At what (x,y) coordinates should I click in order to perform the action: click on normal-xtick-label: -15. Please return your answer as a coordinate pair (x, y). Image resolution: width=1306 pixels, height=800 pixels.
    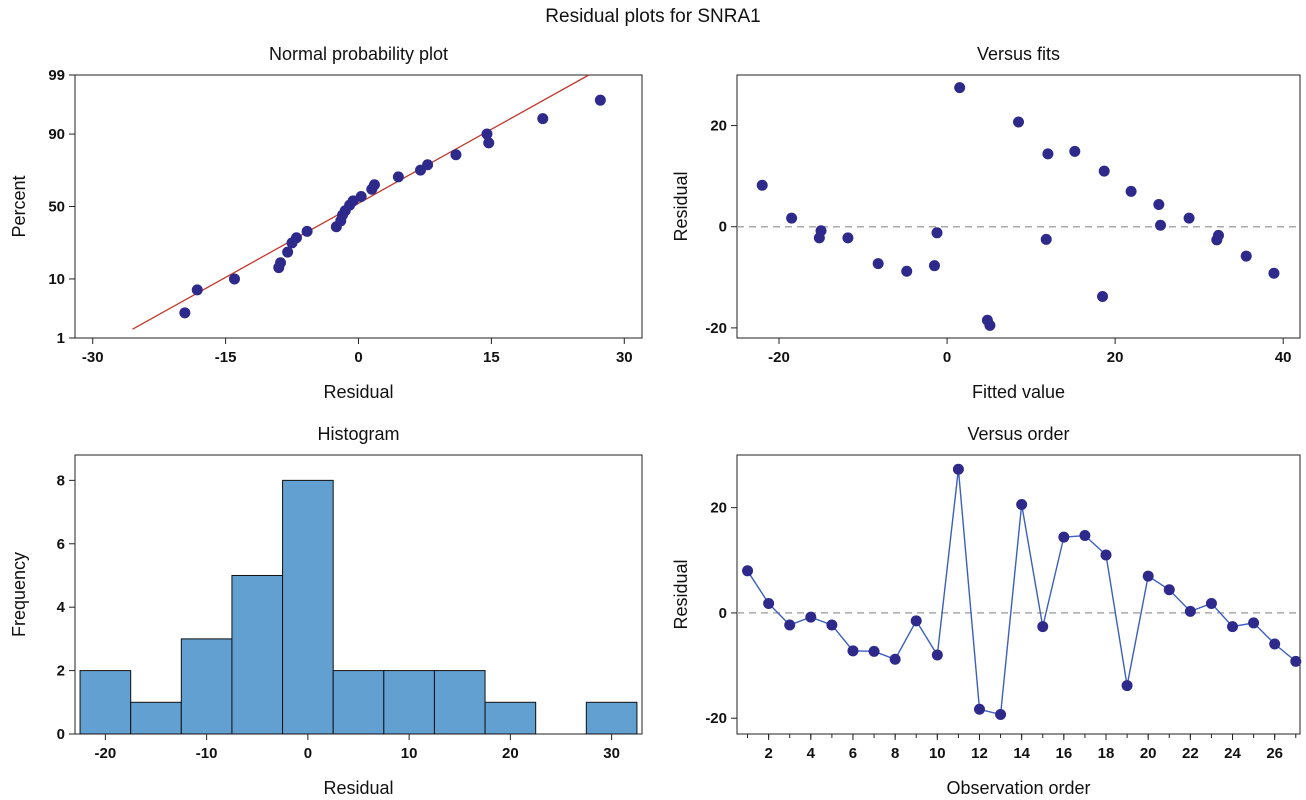
    Looking at the image, I should click on (226, 357).